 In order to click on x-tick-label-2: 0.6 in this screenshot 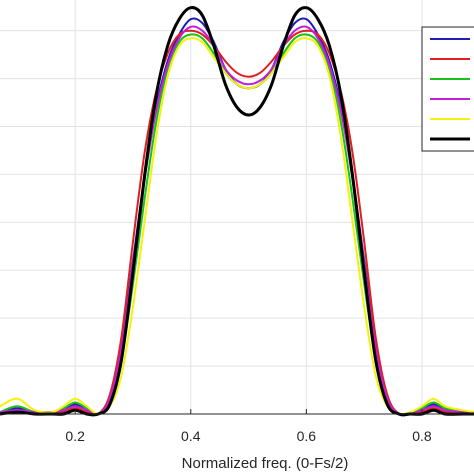, I will do `click(307, 436)`.